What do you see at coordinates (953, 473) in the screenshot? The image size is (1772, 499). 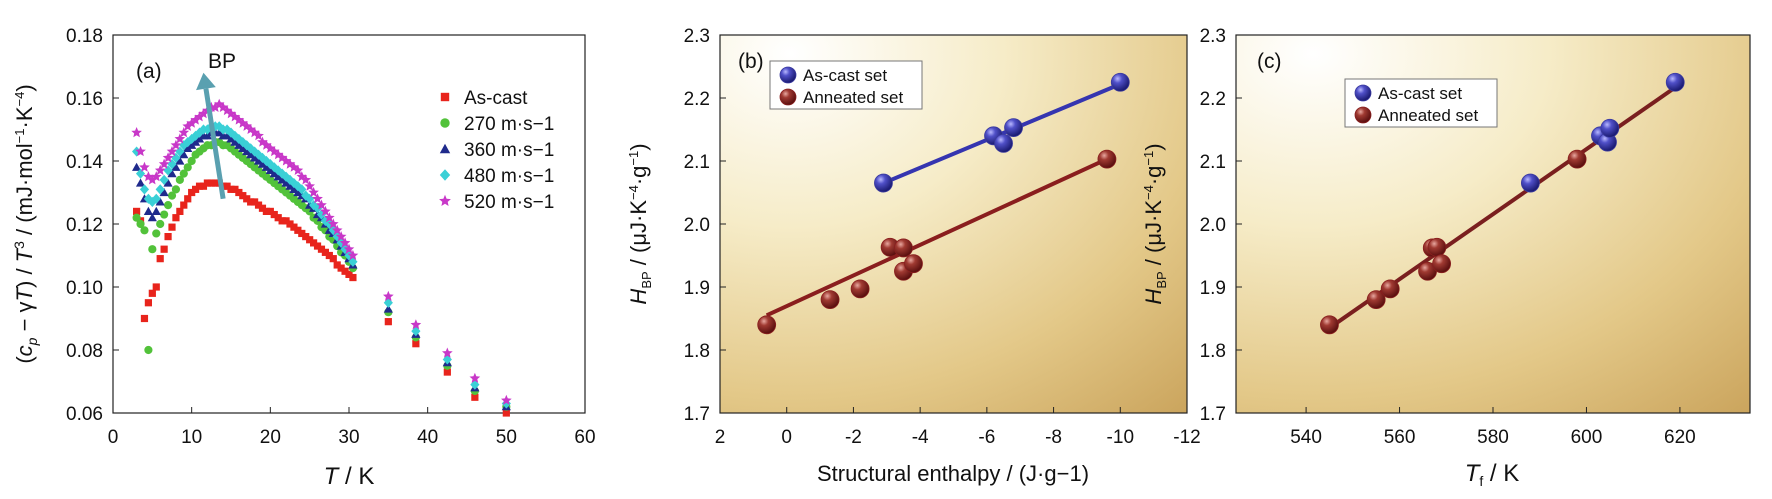 I see `panel-b-xlabel: Structural enthalpy / (J·g−1)` at bounding box center [953, 473].